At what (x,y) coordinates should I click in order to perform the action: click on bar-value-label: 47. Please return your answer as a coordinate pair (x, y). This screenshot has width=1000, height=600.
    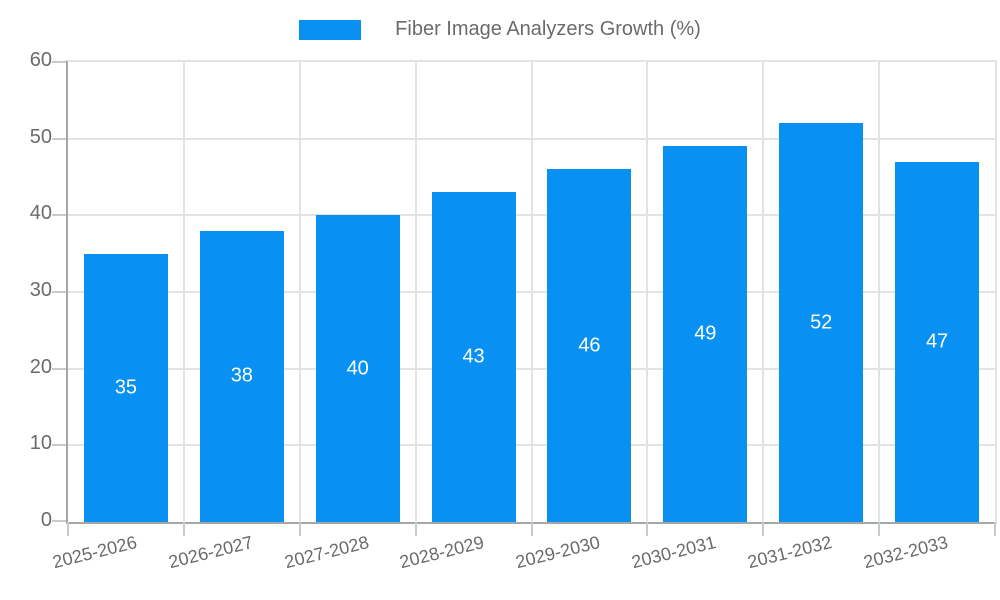
    Looking at the image, I should click on (937, 341).